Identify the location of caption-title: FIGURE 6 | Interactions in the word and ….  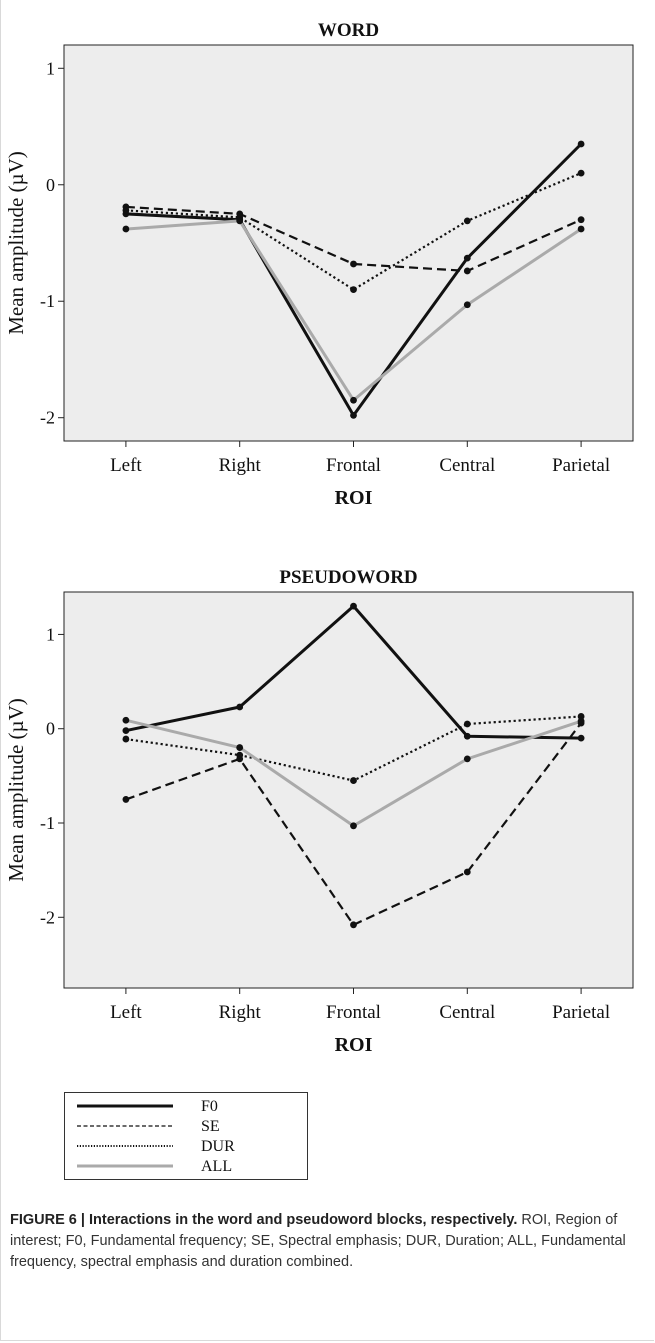
(264, 1220).